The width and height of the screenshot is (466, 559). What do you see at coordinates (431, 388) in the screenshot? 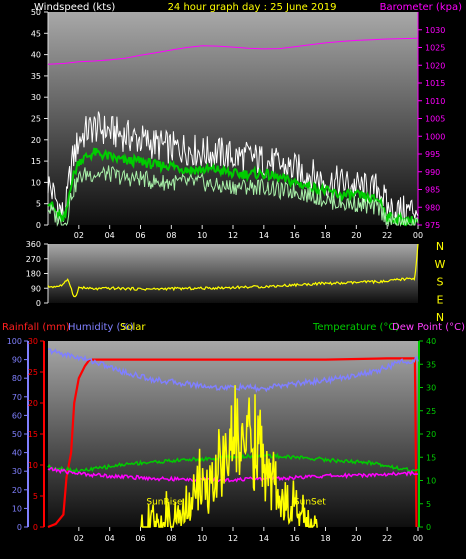
I see `temp-y-tick-label: 30` at bounding box center [431, 388].